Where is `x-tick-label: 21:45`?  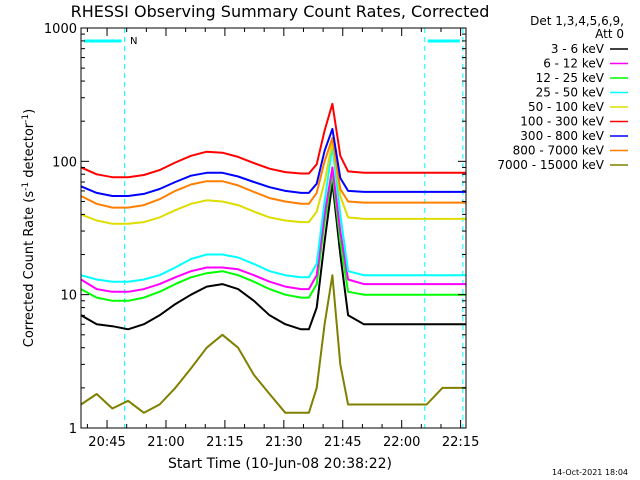 x-tick-label: 21:45 is located at coordinates (342, 442).